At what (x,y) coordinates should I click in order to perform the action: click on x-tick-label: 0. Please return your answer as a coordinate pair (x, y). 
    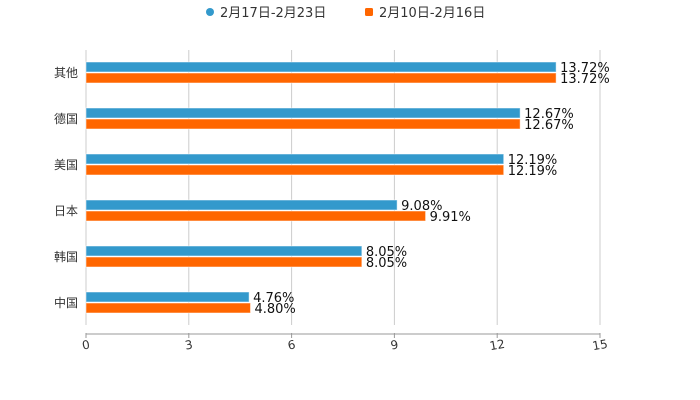
    Looking at the image, I should click on (86, 344).